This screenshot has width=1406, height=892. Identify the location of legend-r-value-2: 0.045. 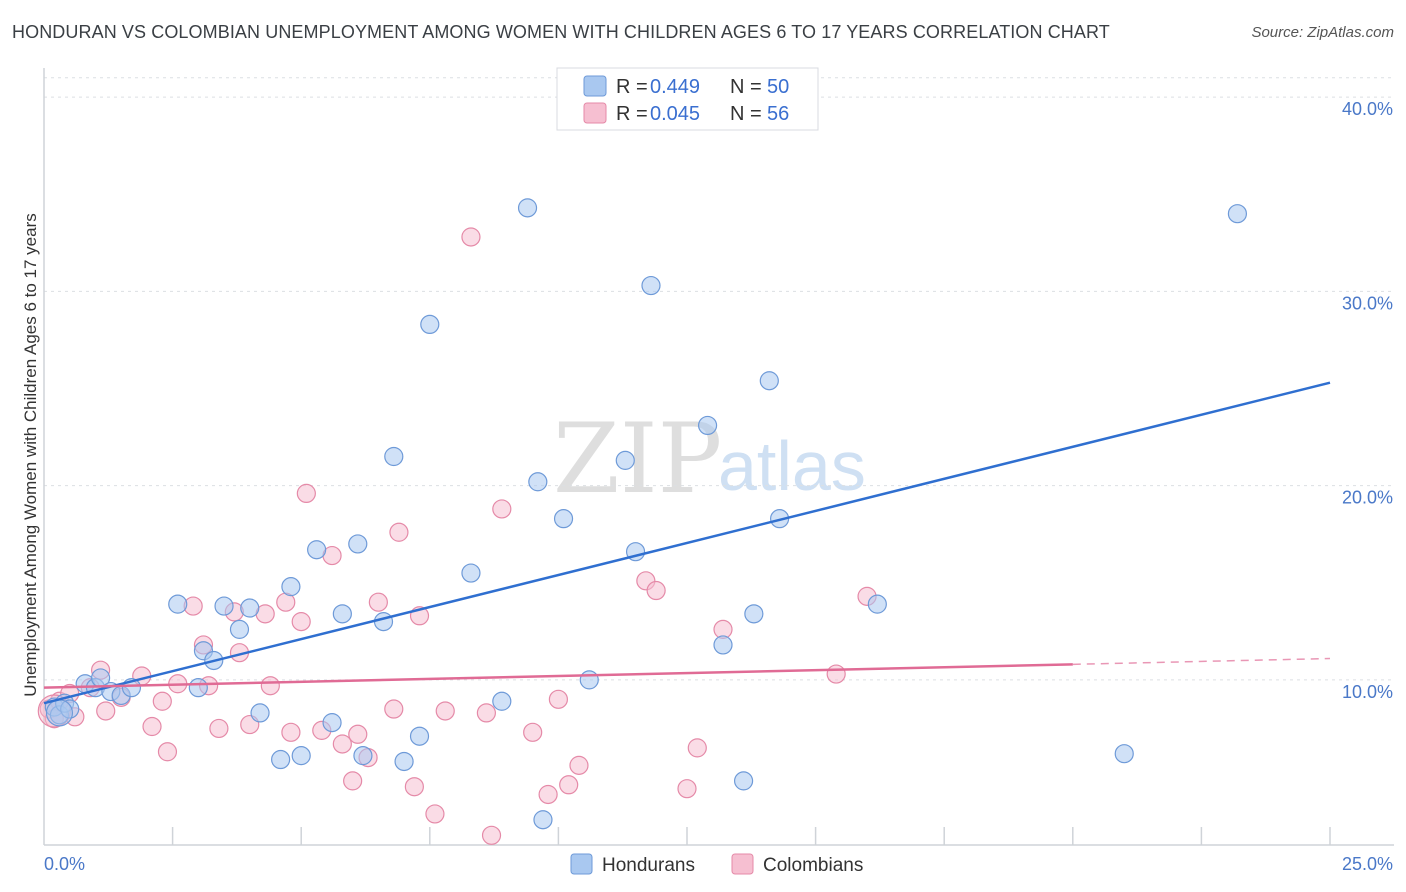
(675, 114).